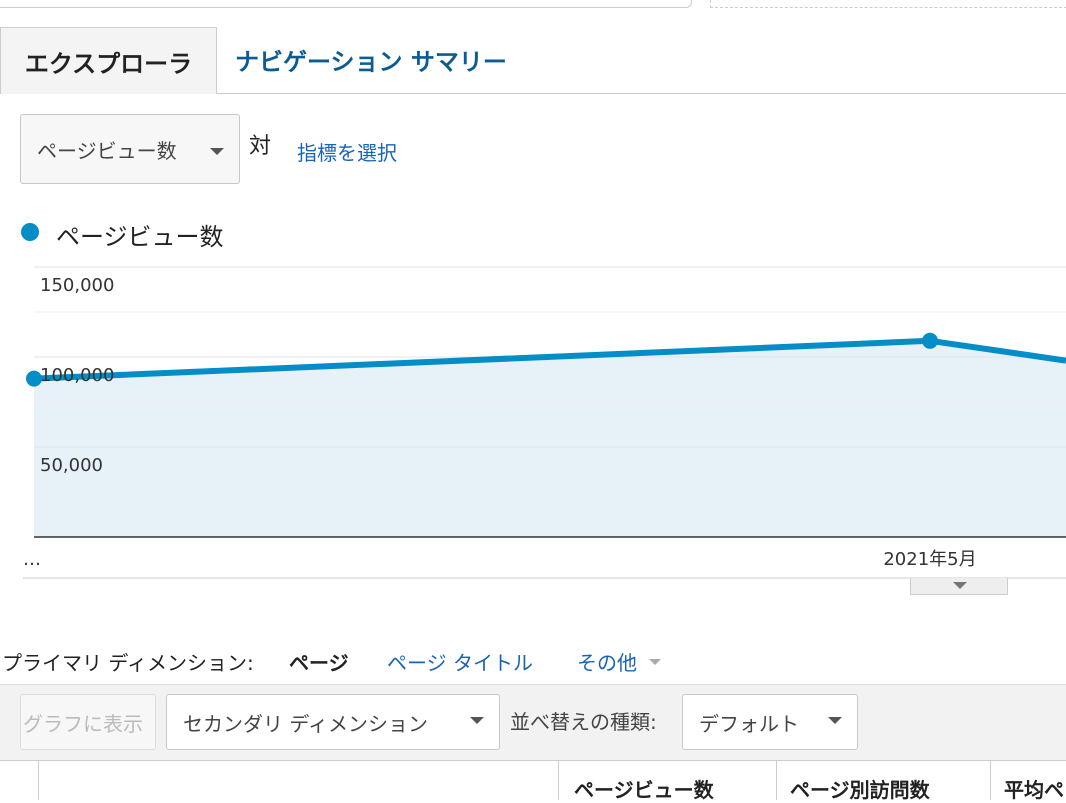 The height and width of the screenshot is (803, 1066). I want to click on versus: 対, so click(260, 146).